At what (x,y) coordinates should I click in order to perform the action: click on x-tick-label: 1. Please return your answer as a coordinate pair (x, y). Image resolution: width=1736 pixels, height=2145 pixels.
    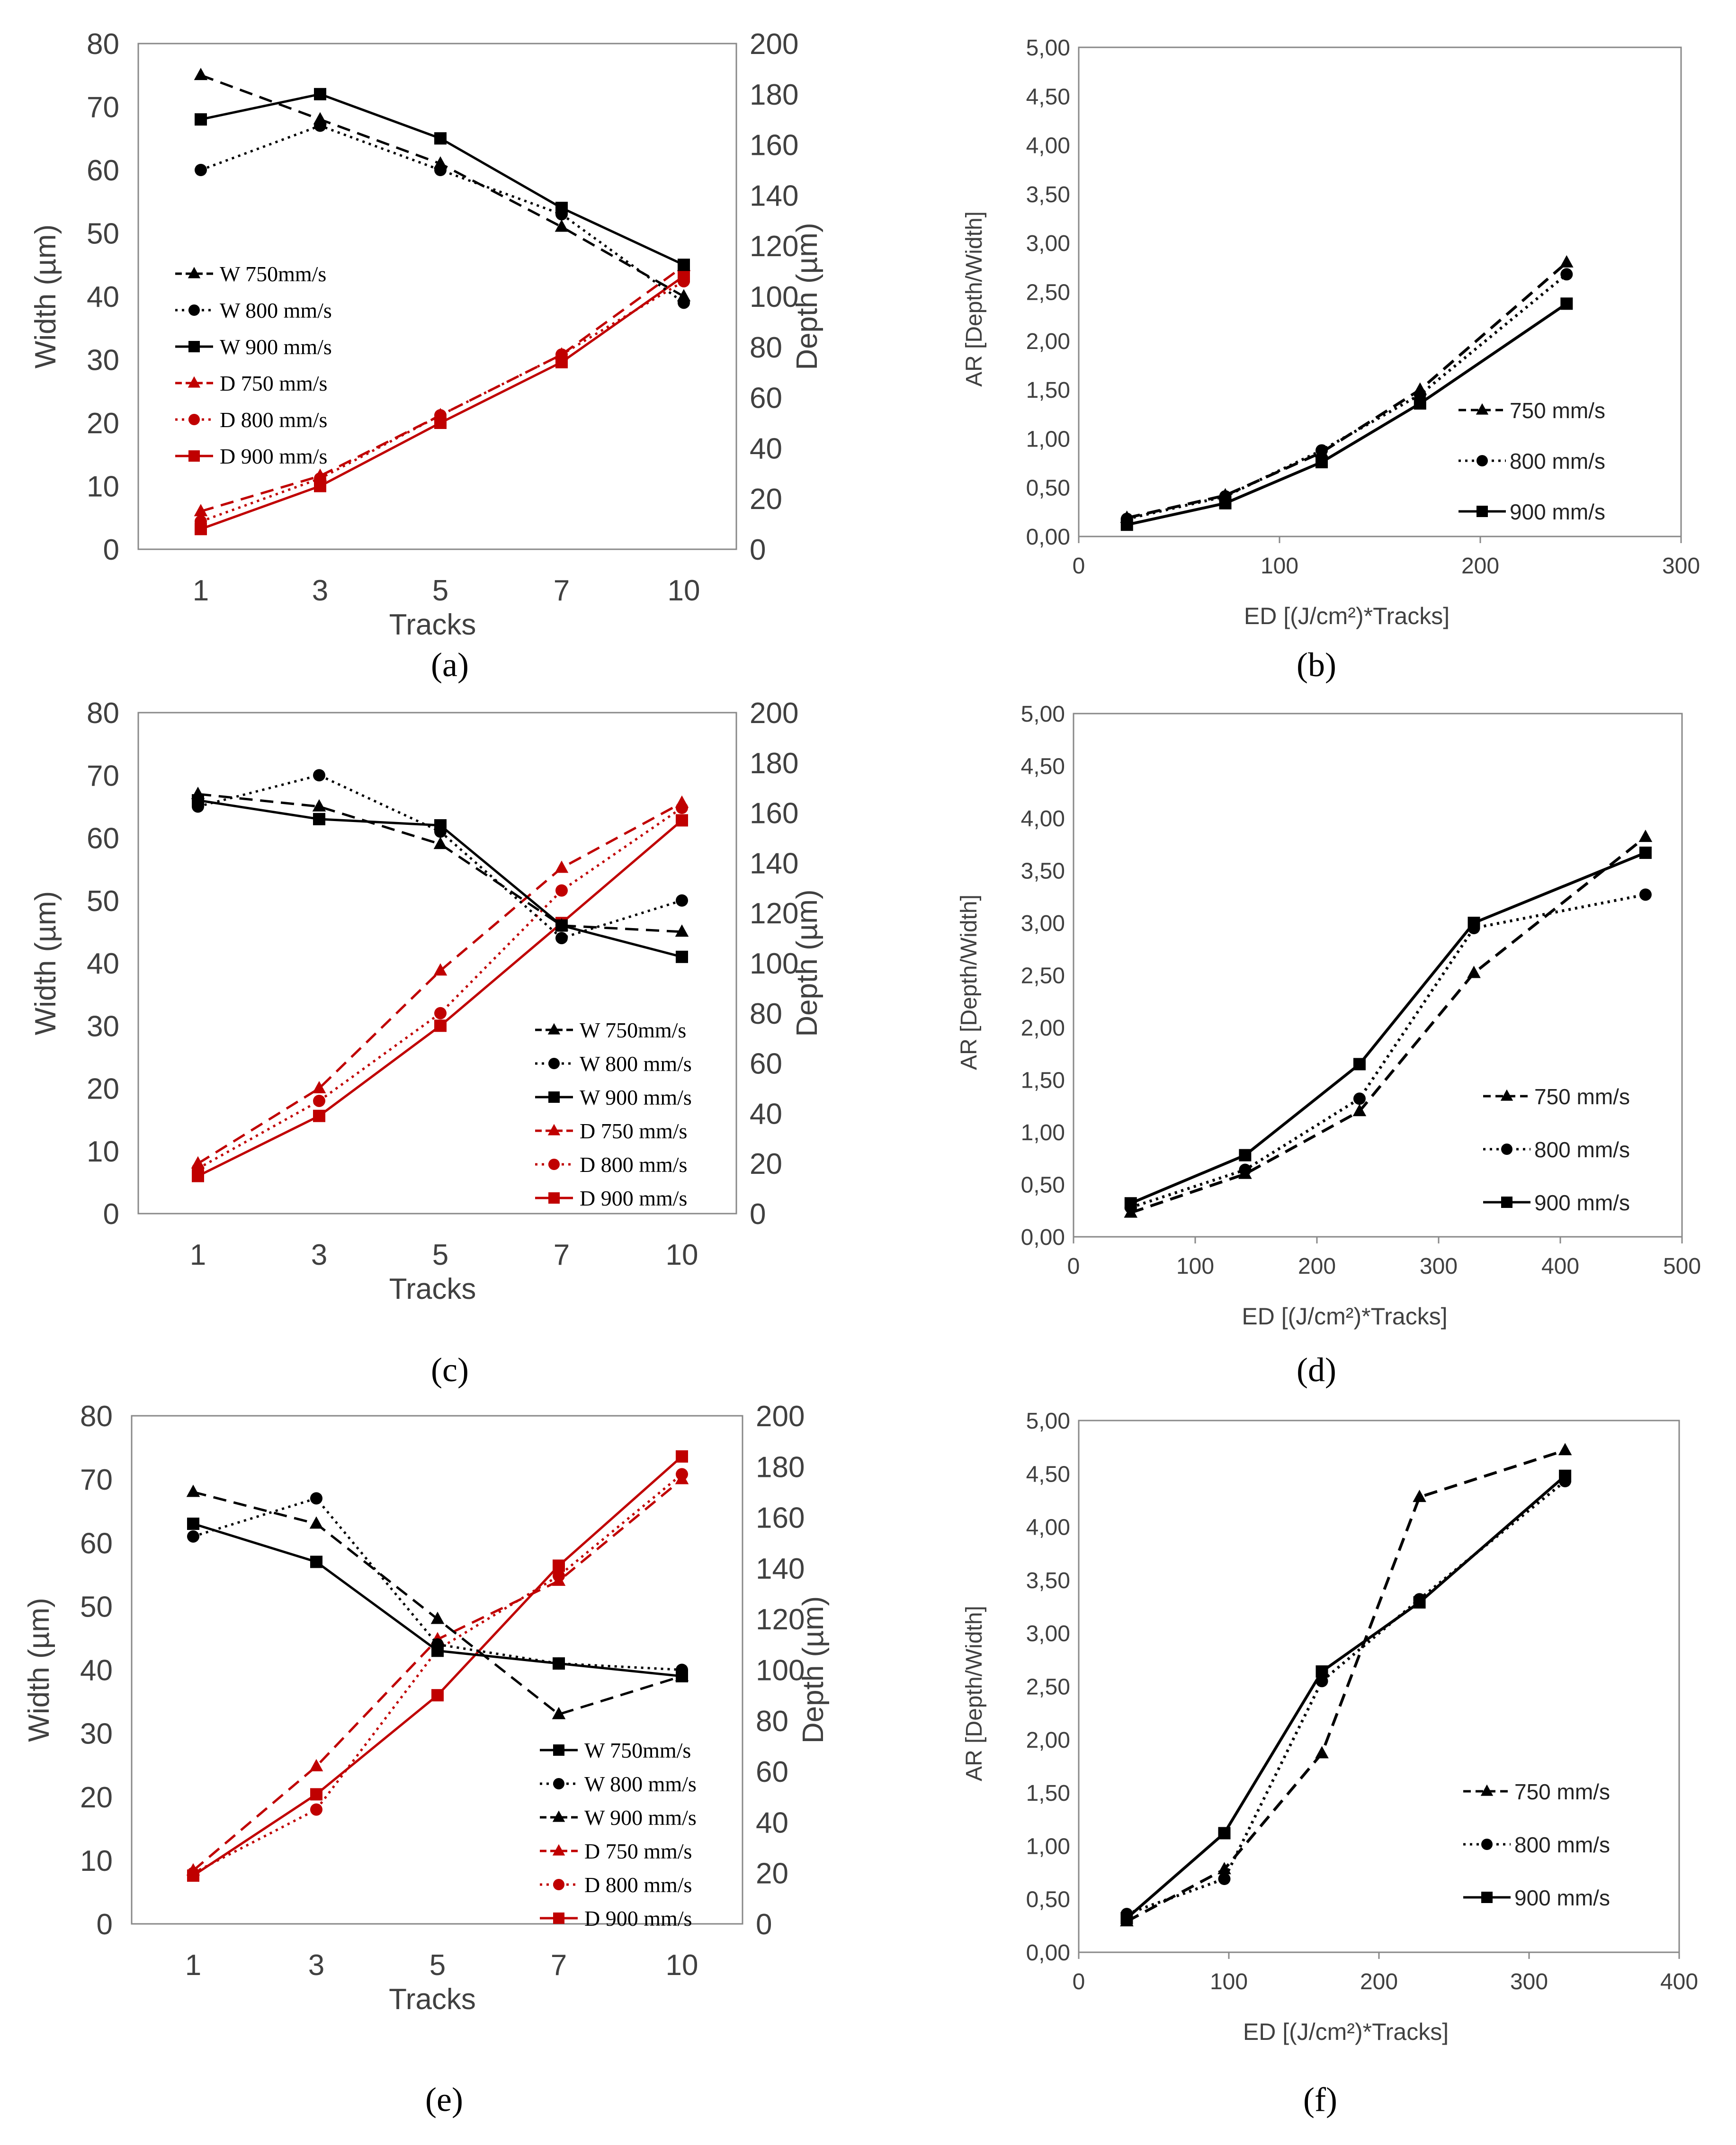
    Looking at the image, I should click on (193, 1965).